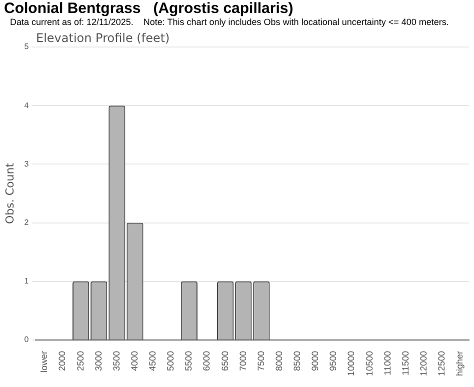  I want to click on y-tick-label: 3, so click(27, 163).